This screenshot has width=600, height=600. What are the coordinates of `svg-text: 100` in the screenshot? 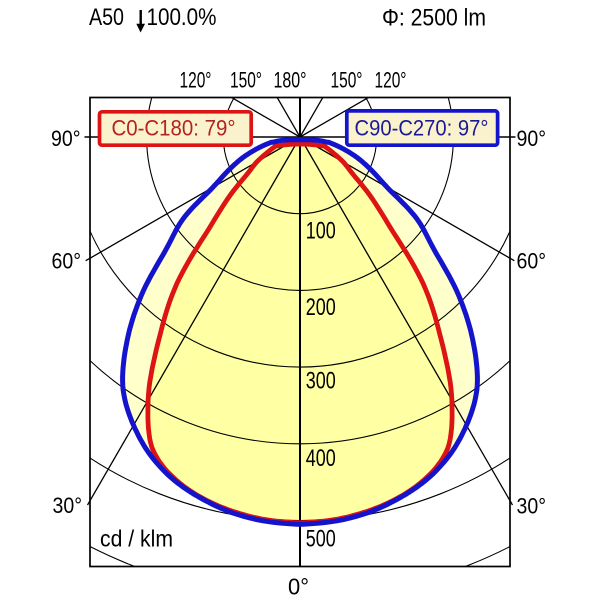 It's located at (321, 231).